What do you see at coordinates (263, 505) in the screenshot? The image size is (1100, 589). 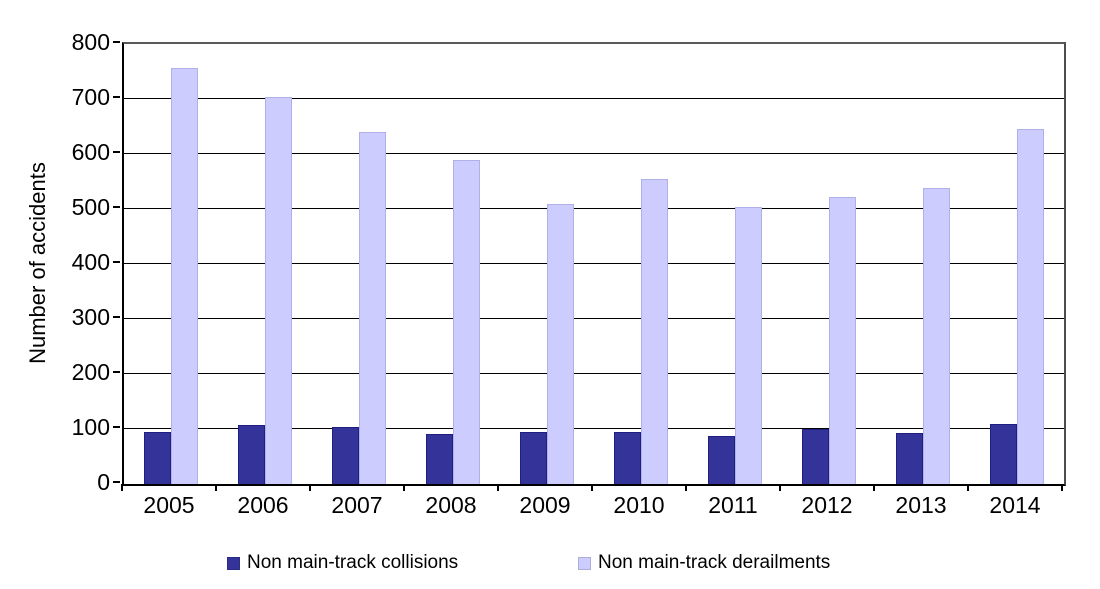 I see `x-tick-label-2006: 2006` at bounding box center [263, 505].